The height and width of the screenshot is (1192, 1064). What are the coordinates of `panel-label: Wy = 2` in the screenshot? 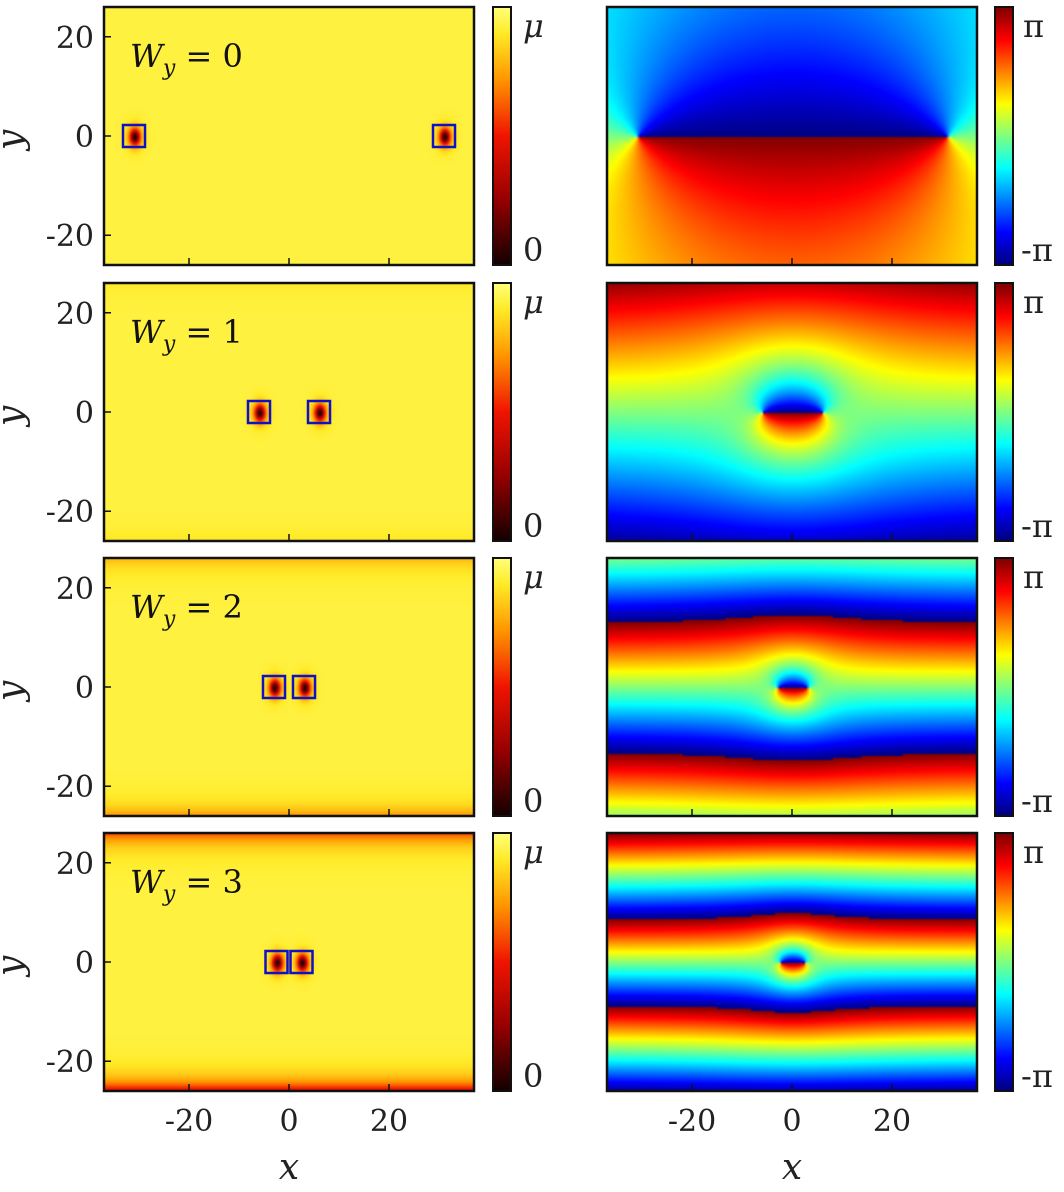 It's located at (186, 610).